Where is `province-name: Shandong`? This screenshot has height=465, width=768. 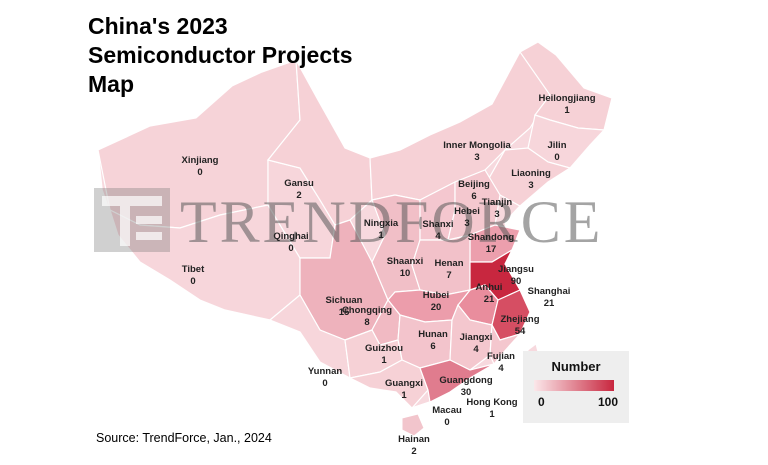
province-name: Shandong is located at coordinates (491, 237).